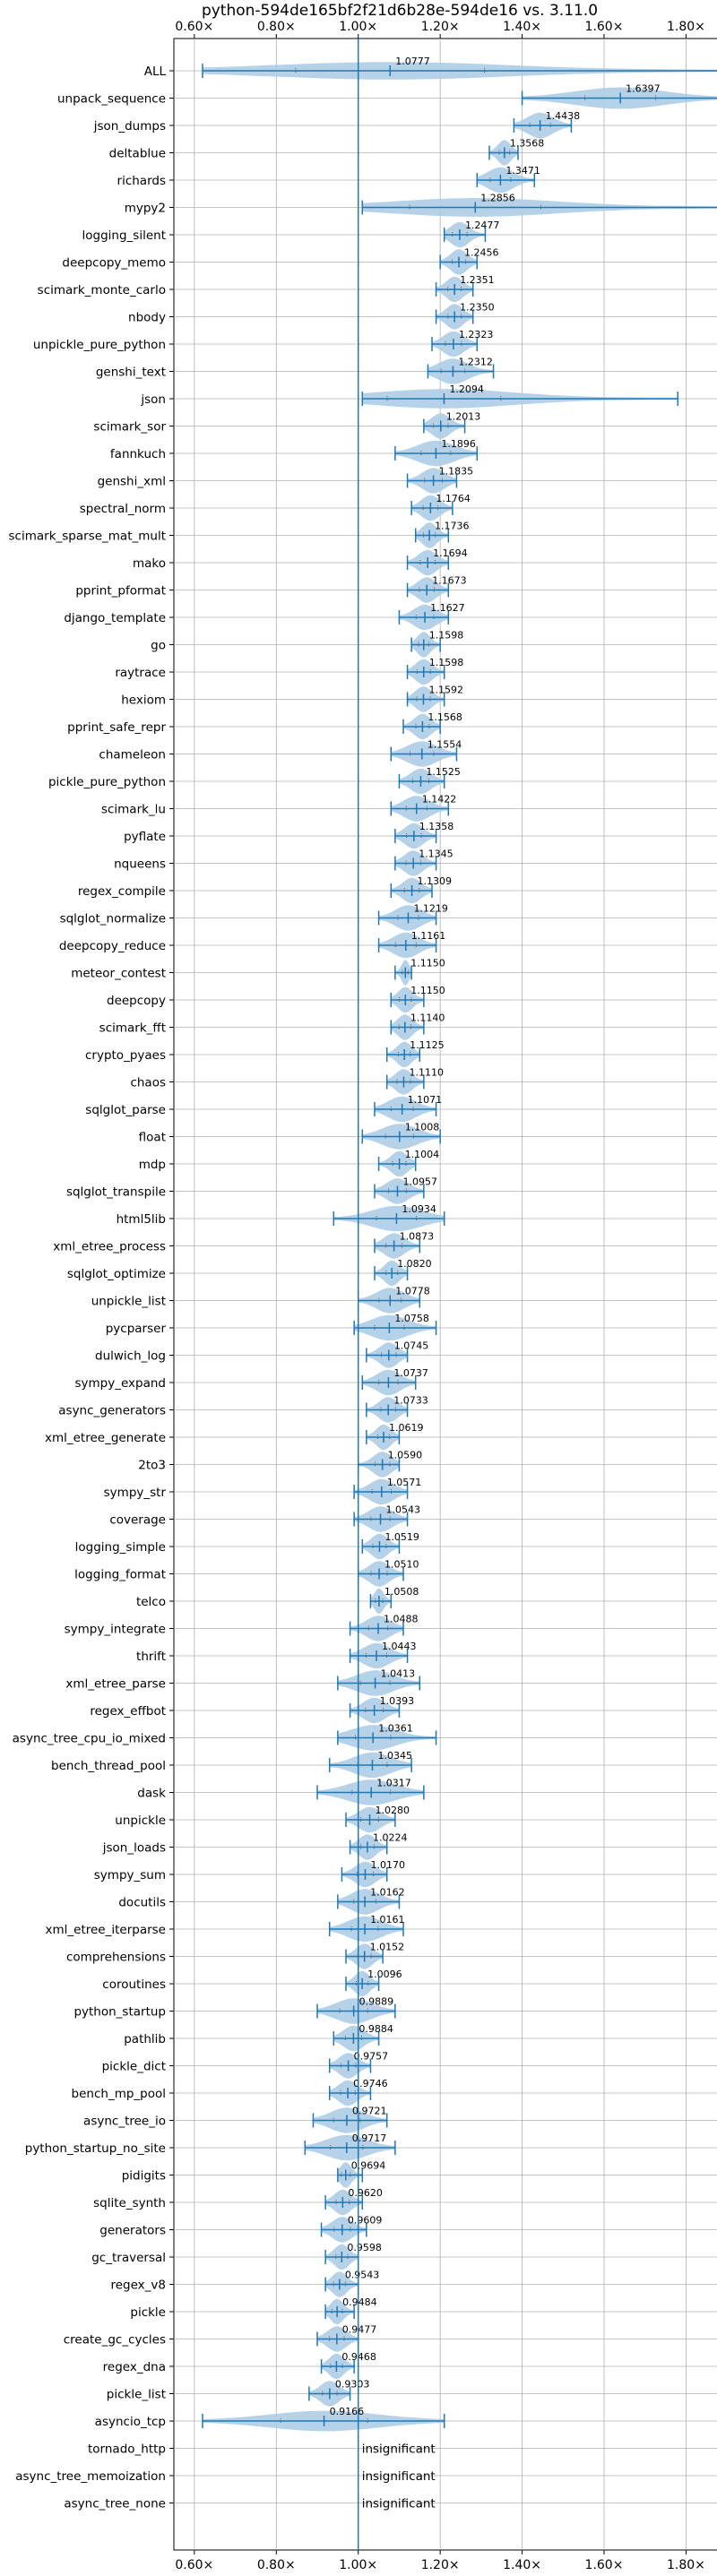 The image size is (717, 2576). I want to click on category-label: sqlglot_transpile, so click(116, 1192).